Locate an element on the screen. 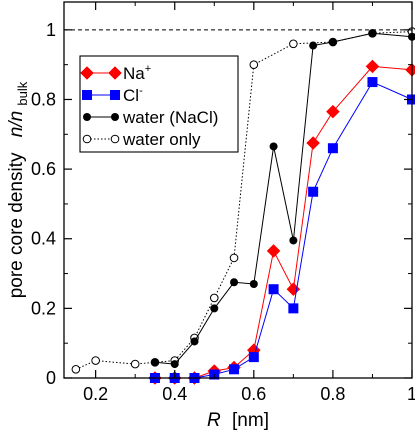 The height and width of the screenshot is (433, 415). legend-entry: Na+ is located at coordinates (115, 73).